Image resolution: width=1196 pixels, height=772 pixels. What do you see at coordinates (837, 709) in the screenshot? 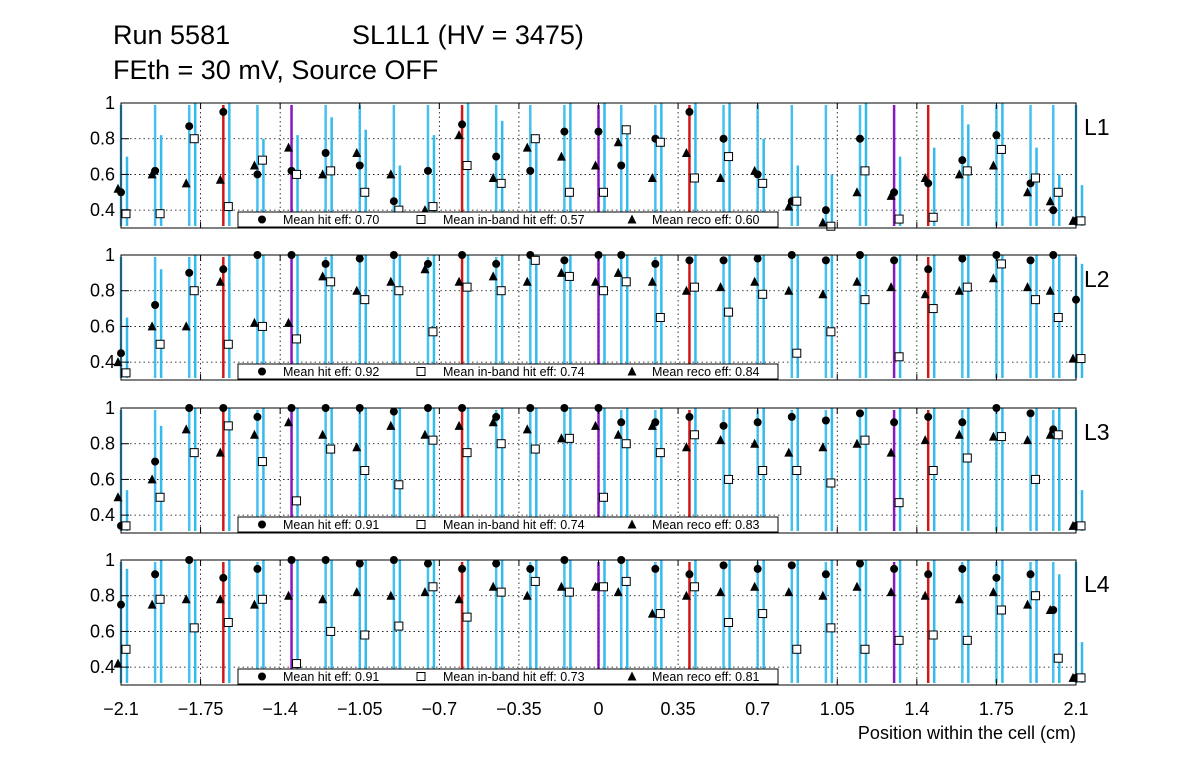
I see `x-tick-label: 1.05` at bounding box center [837, 709].